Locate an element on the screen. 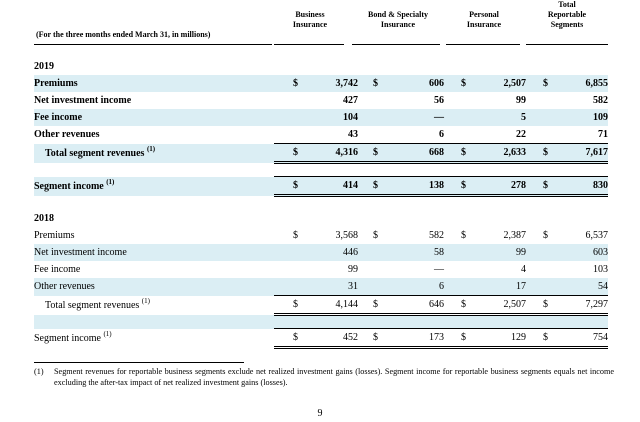  cell-value: 646 is located at coordinates (411, 305).